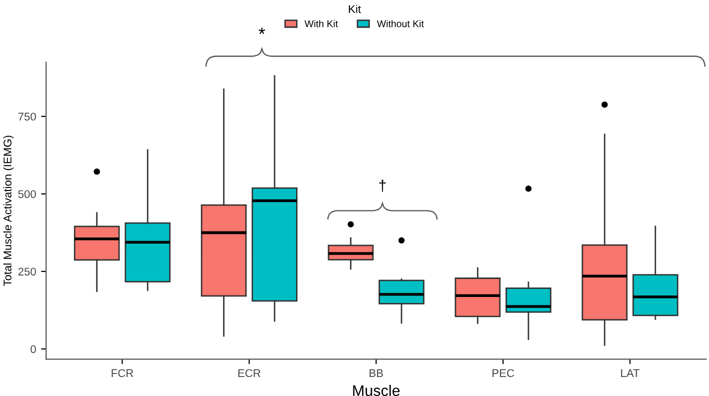  What do you see at coordinates (630, 373) in the screenshot?
I see `x-tick-label: LAT` at bounding box center [630, 373].